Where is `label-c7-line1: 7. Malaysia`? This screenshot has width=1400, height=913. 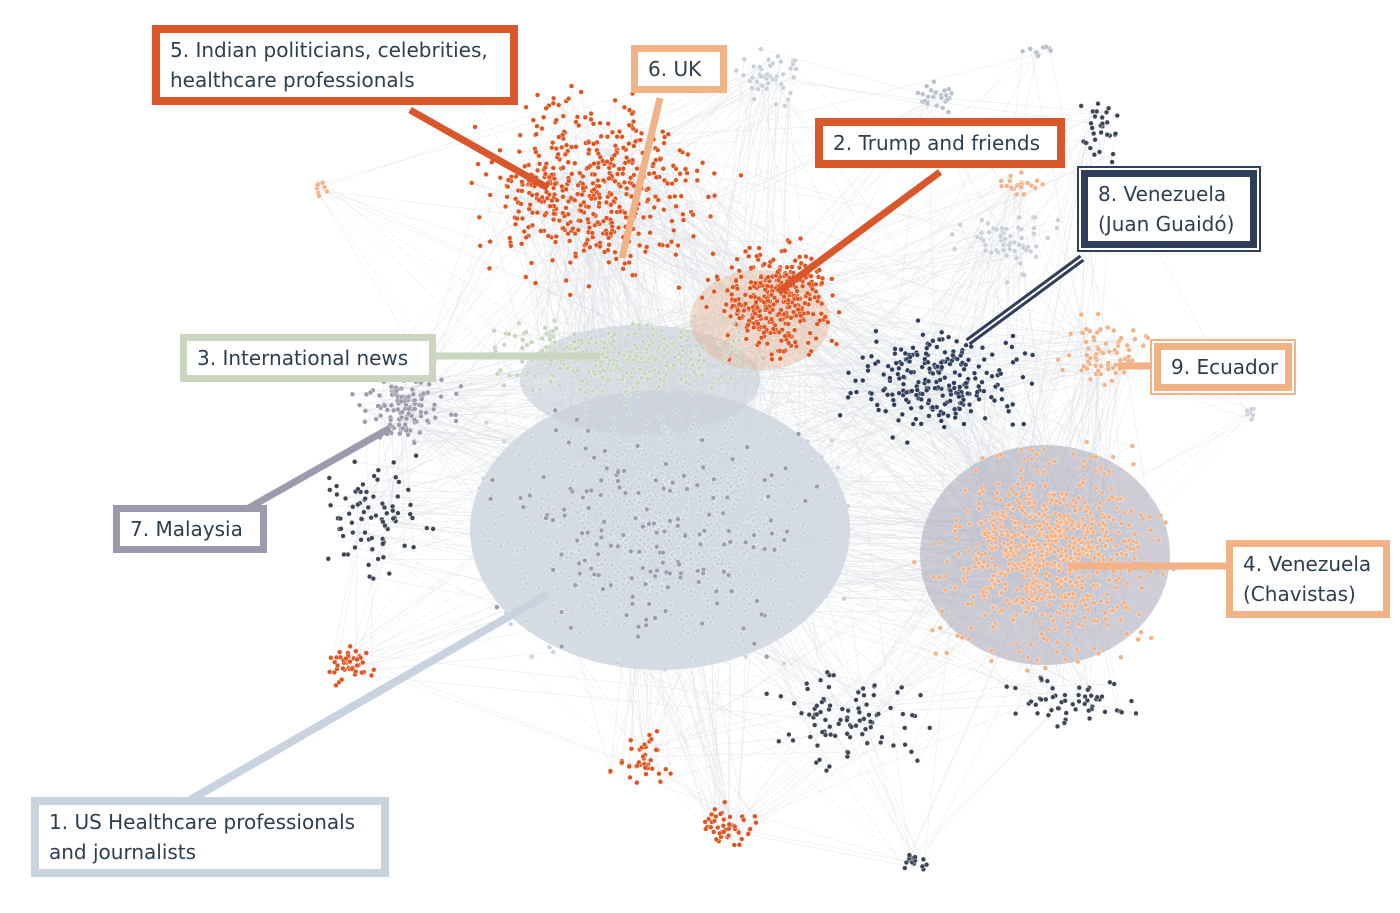 label-c7-line1: 7. Malaysia is located at coordinates (186, 529).